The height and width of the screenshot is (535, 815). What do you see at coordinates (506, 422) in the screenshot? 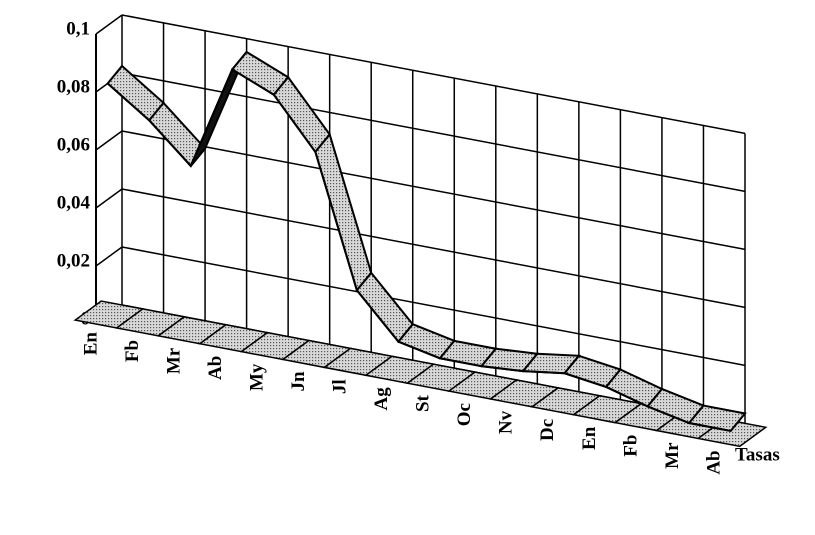
I see `x-tick-label: Nv` at bounding box center [506, 422].